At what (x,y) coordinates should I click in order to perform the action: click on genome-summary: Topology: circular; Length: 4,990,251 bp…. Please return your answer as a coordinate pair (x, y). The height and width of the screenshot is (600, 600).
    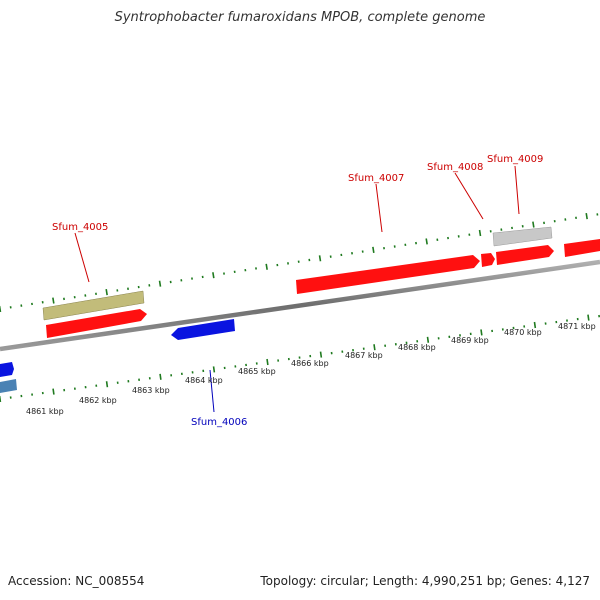
    Looking at the image, I should click on (425, 581).